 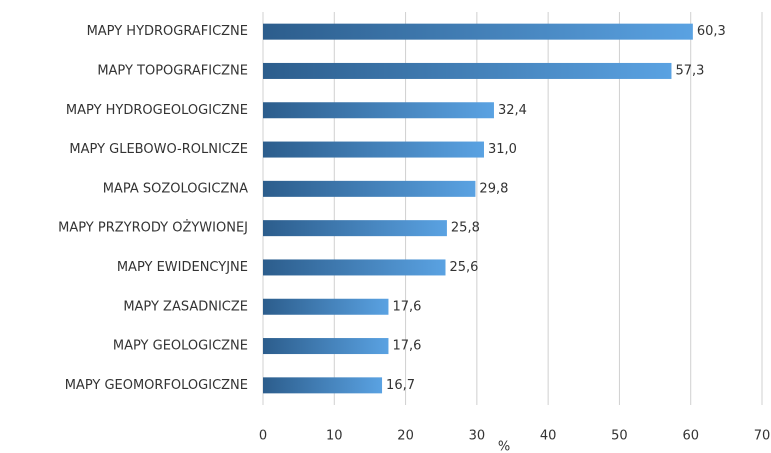 What do you see at coordinates (180, 346) in the screenshot?
I see `y-tick-label: MAPY GEOLOGICZNE` at bounding box center [180, 346].